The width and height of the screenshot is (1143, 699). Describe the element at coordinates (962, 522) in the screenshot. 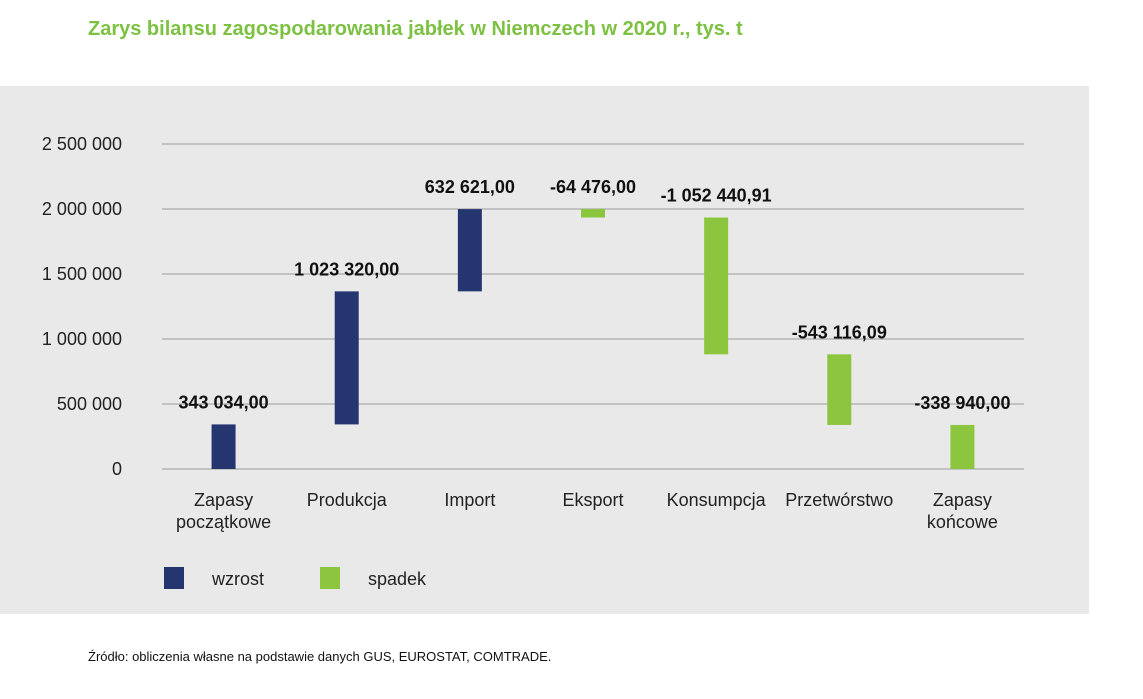

I see `x-tick-label: końcowe` at that location.